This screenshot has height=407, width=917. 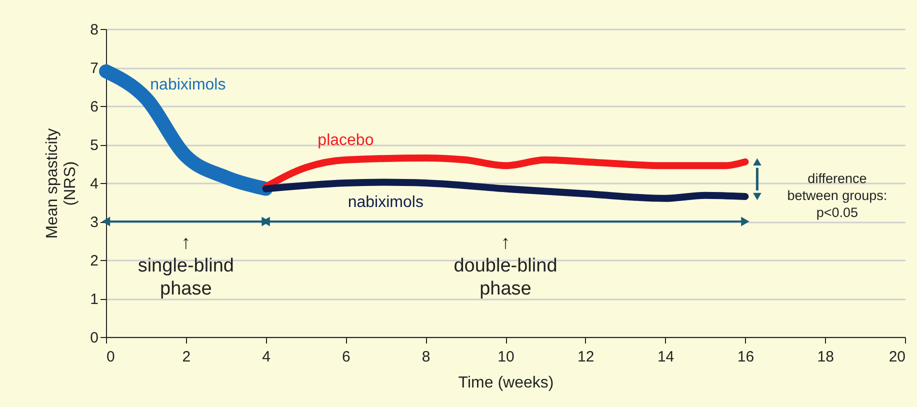 I want to click on x-tick-label: 6, so click(x=346, y=357).